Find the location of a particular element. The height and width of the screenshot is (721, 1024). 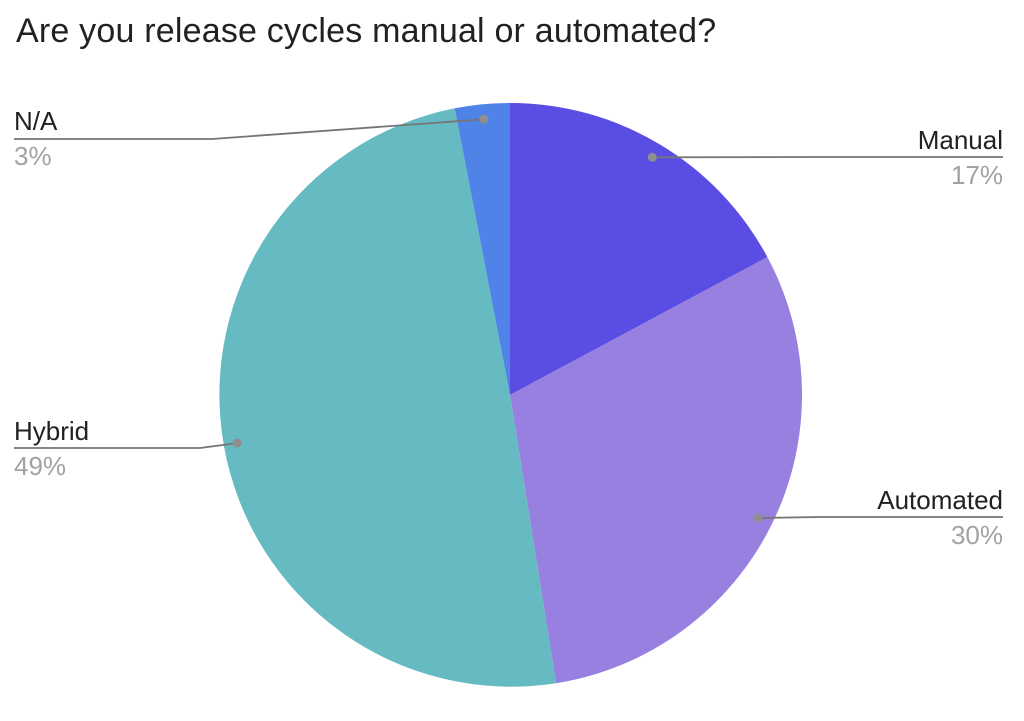

anchor-dot-hybrid is located at coordinates (237, 443).